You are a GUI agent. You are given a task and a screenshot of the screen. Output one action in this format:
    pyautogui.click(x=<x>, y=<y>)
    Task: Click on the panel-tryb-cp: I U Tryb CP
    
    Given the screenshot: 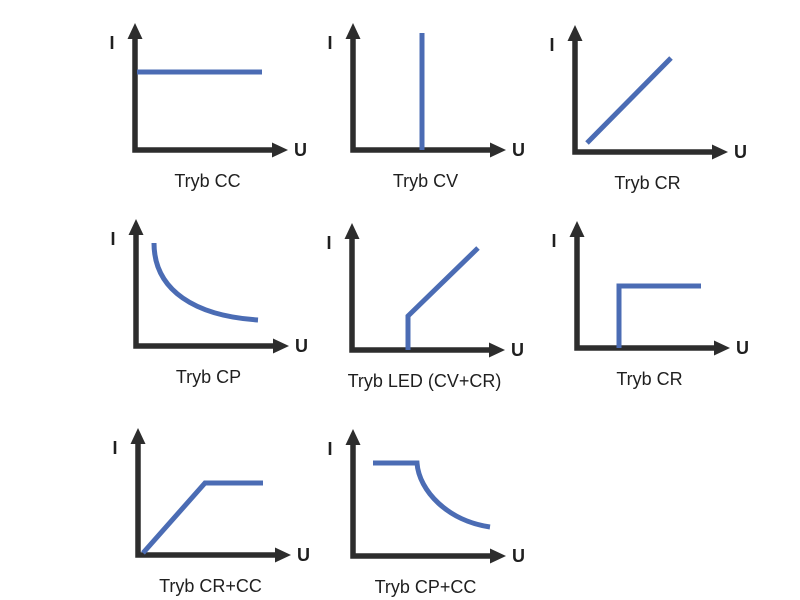 What is the action you would take?
    pyautogui.click(x=208, y=301)
    